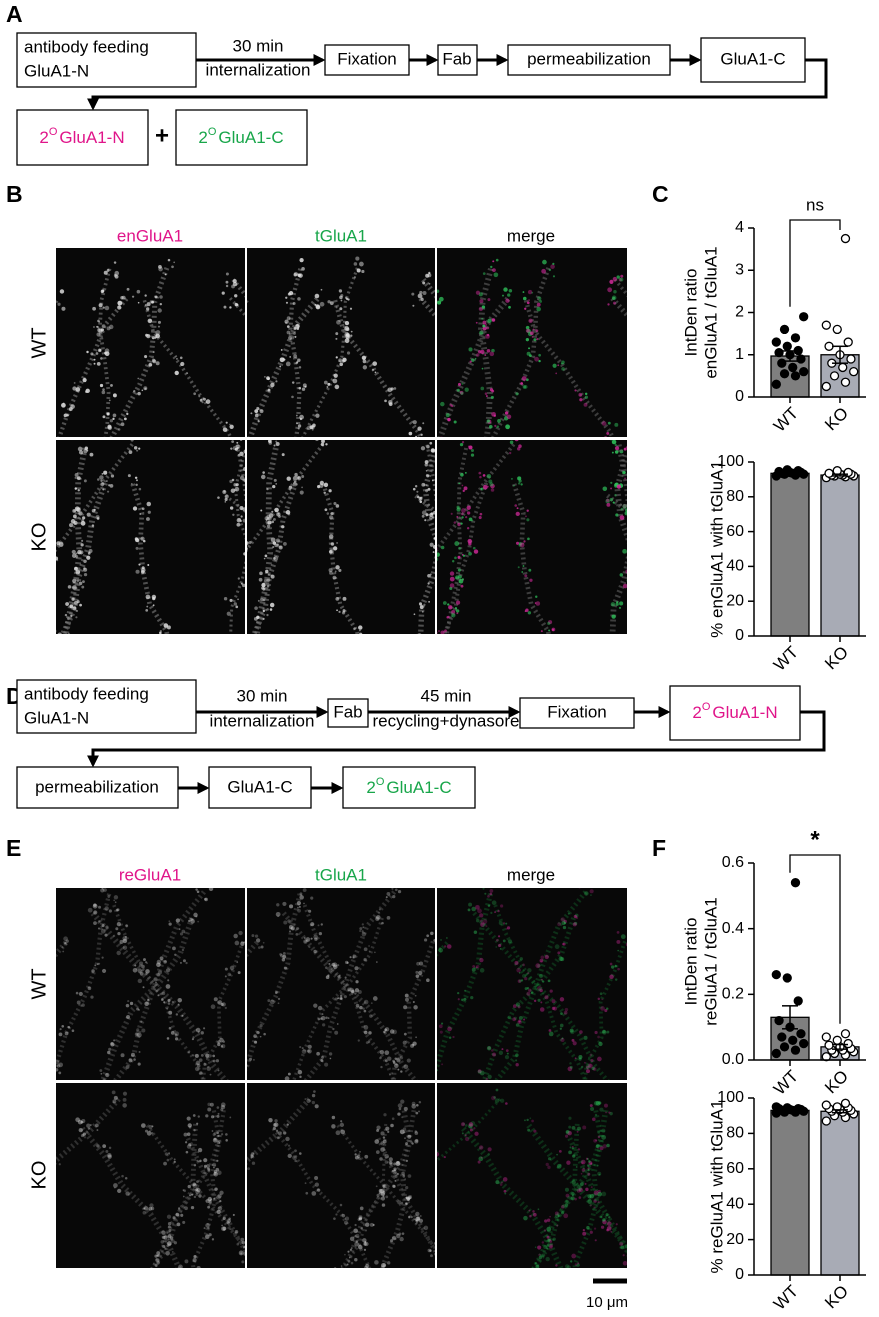  Describe the element at coordinates (258, 69) in the screenshot. I see `arrow-label: internalization` at that location.